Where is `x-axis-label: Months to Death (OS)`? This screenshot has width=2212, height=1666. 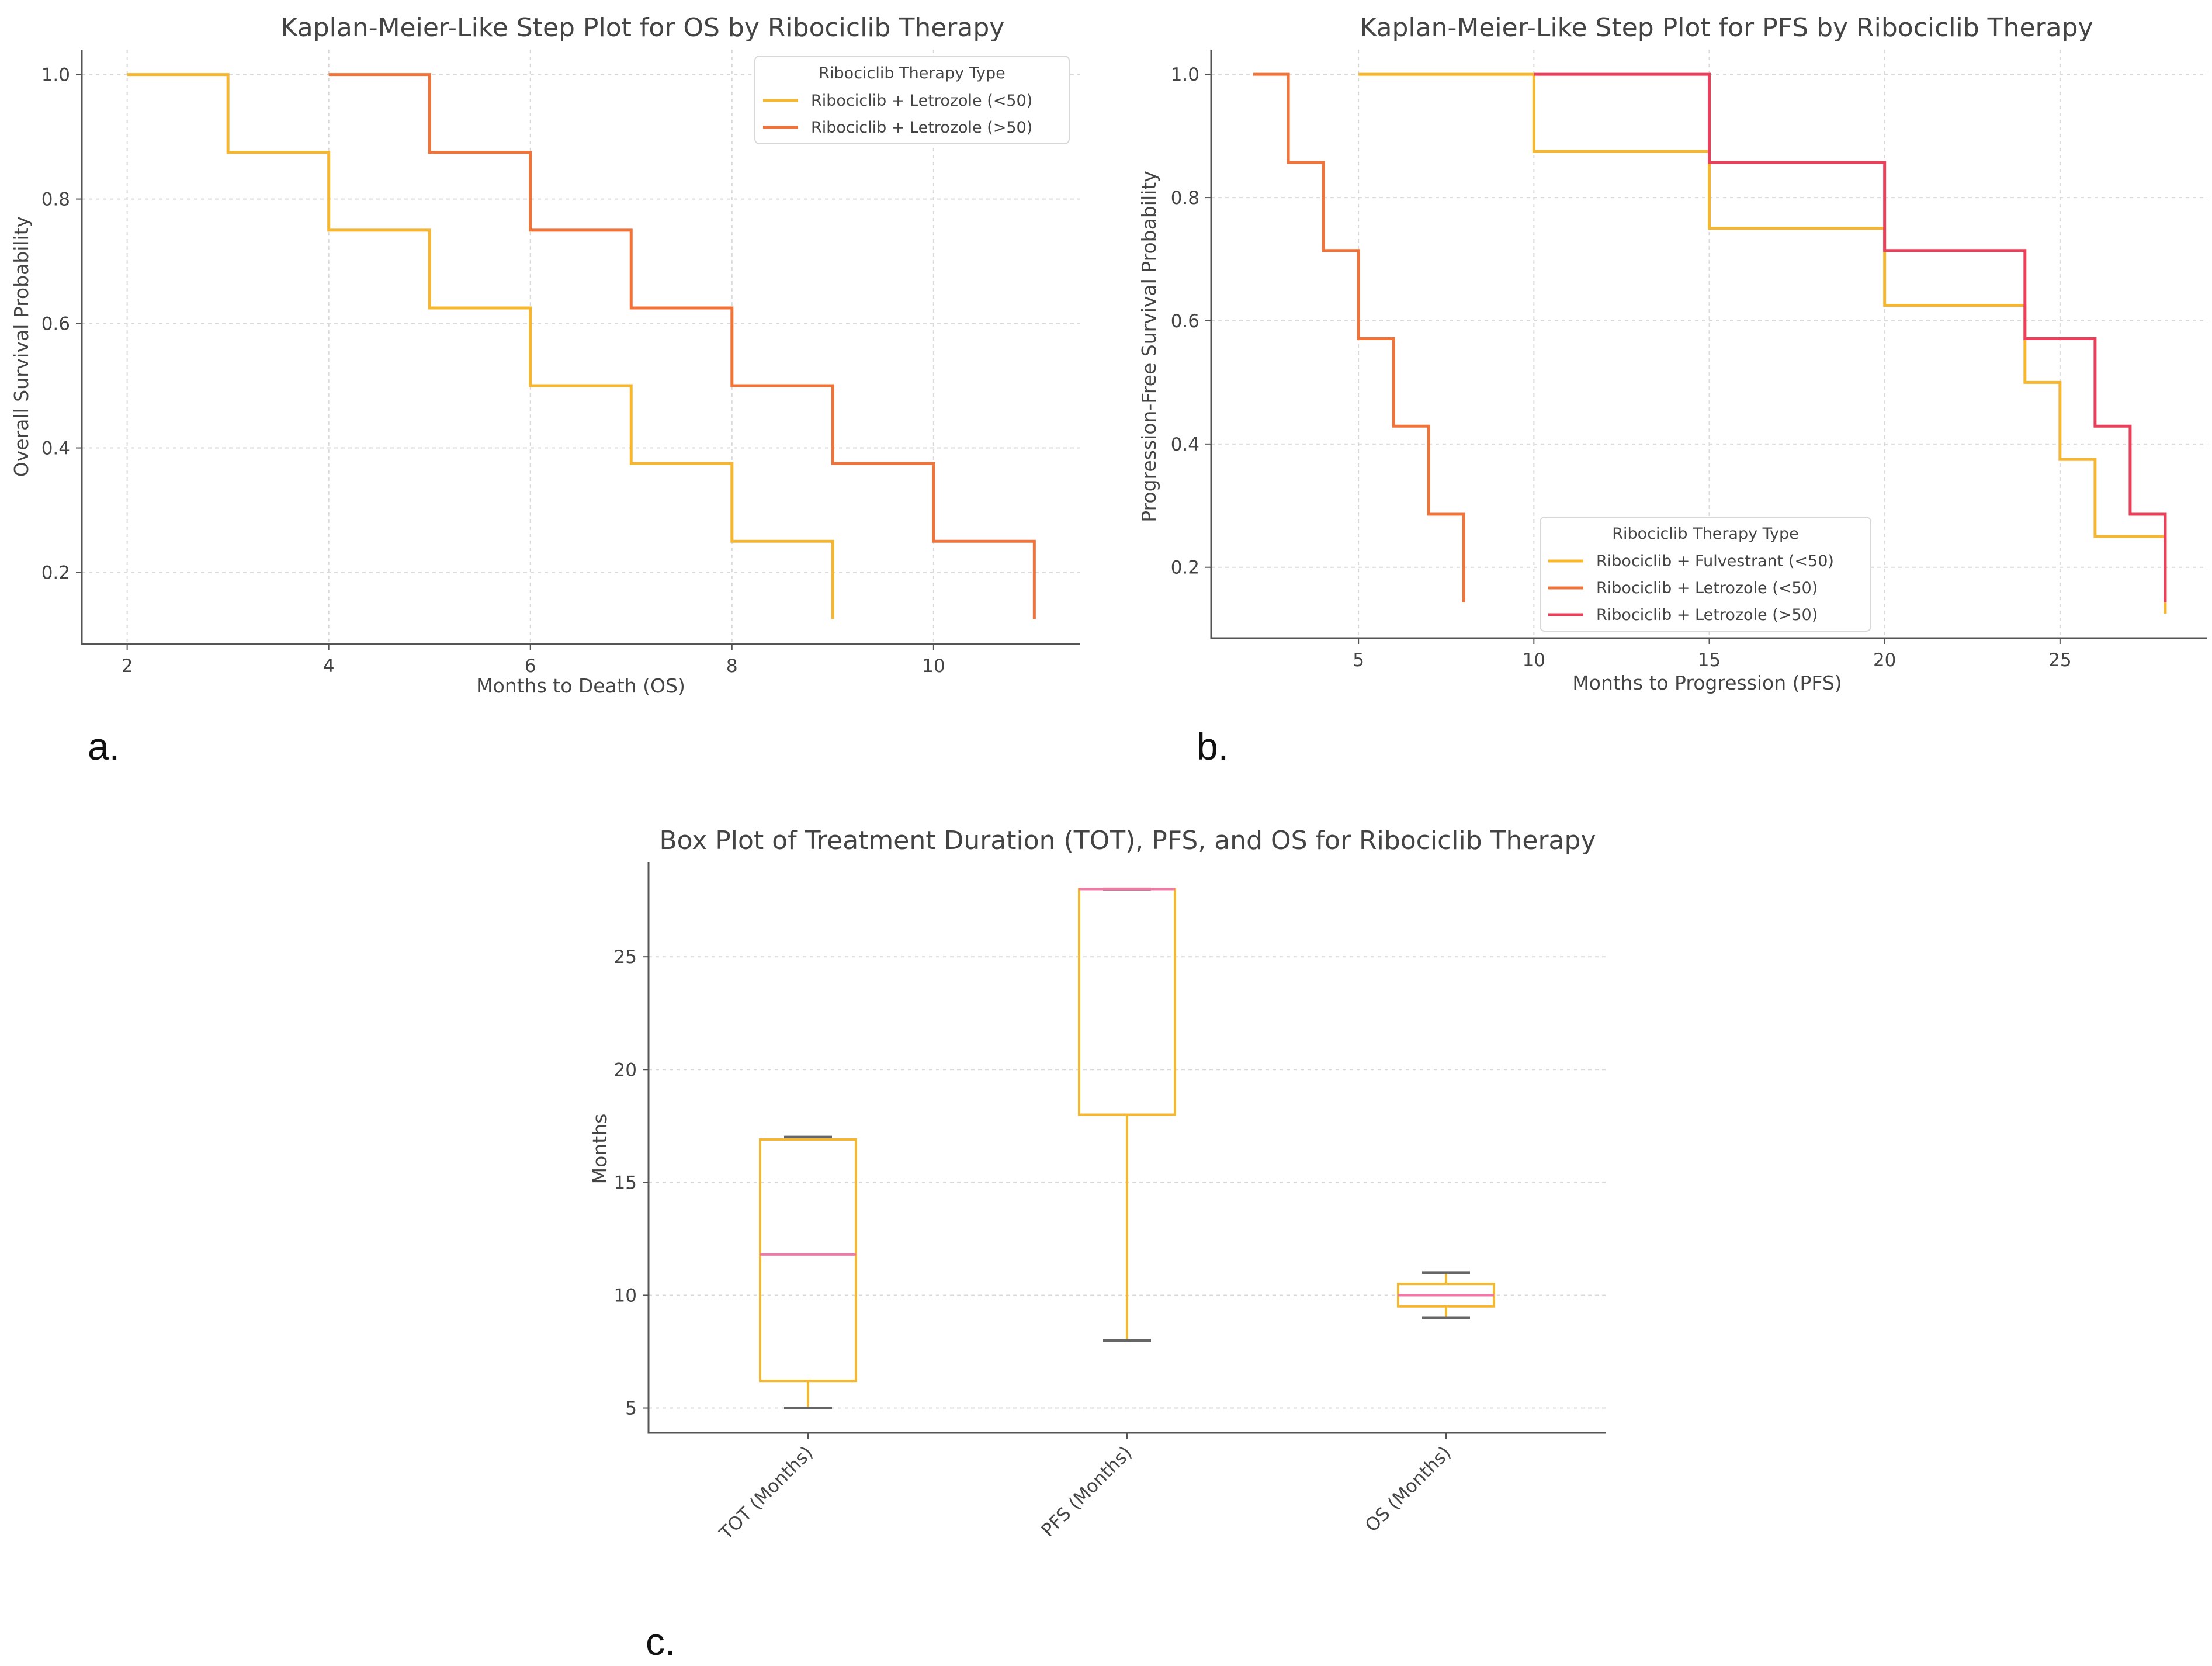
x-axis-label: Months to Death (OS) is located at coordinates (580, 685).